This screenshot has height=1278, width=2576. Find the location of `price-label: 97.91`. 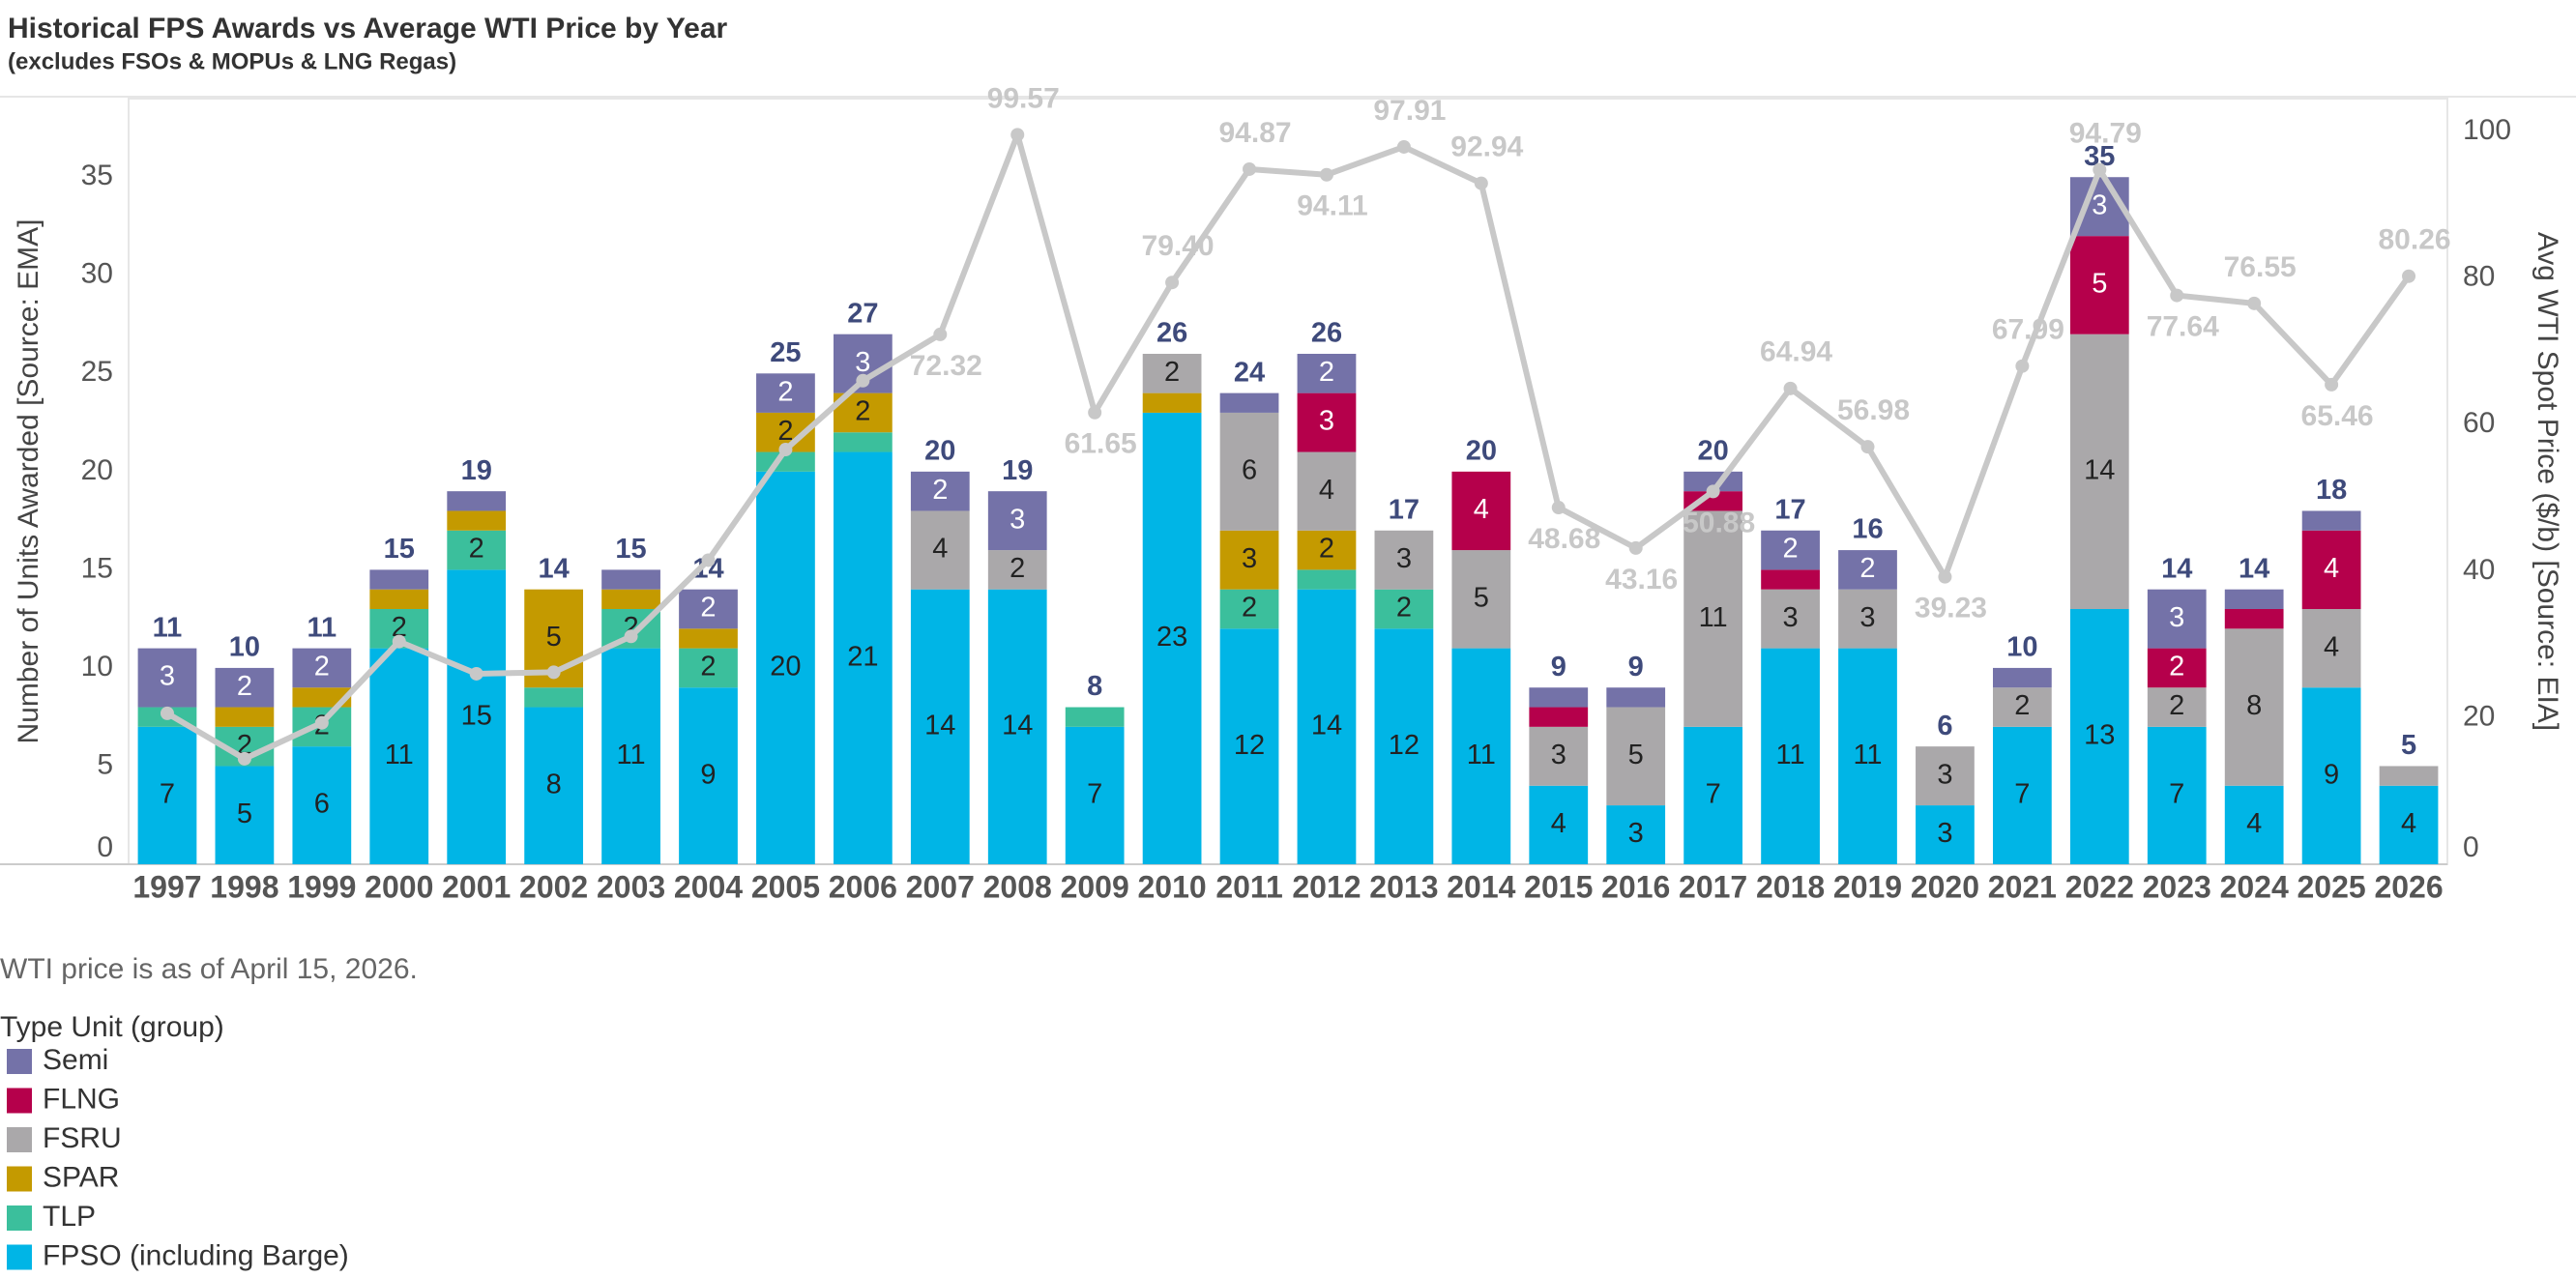

price-label: 97.91 is located at coordinates (1409, 111).